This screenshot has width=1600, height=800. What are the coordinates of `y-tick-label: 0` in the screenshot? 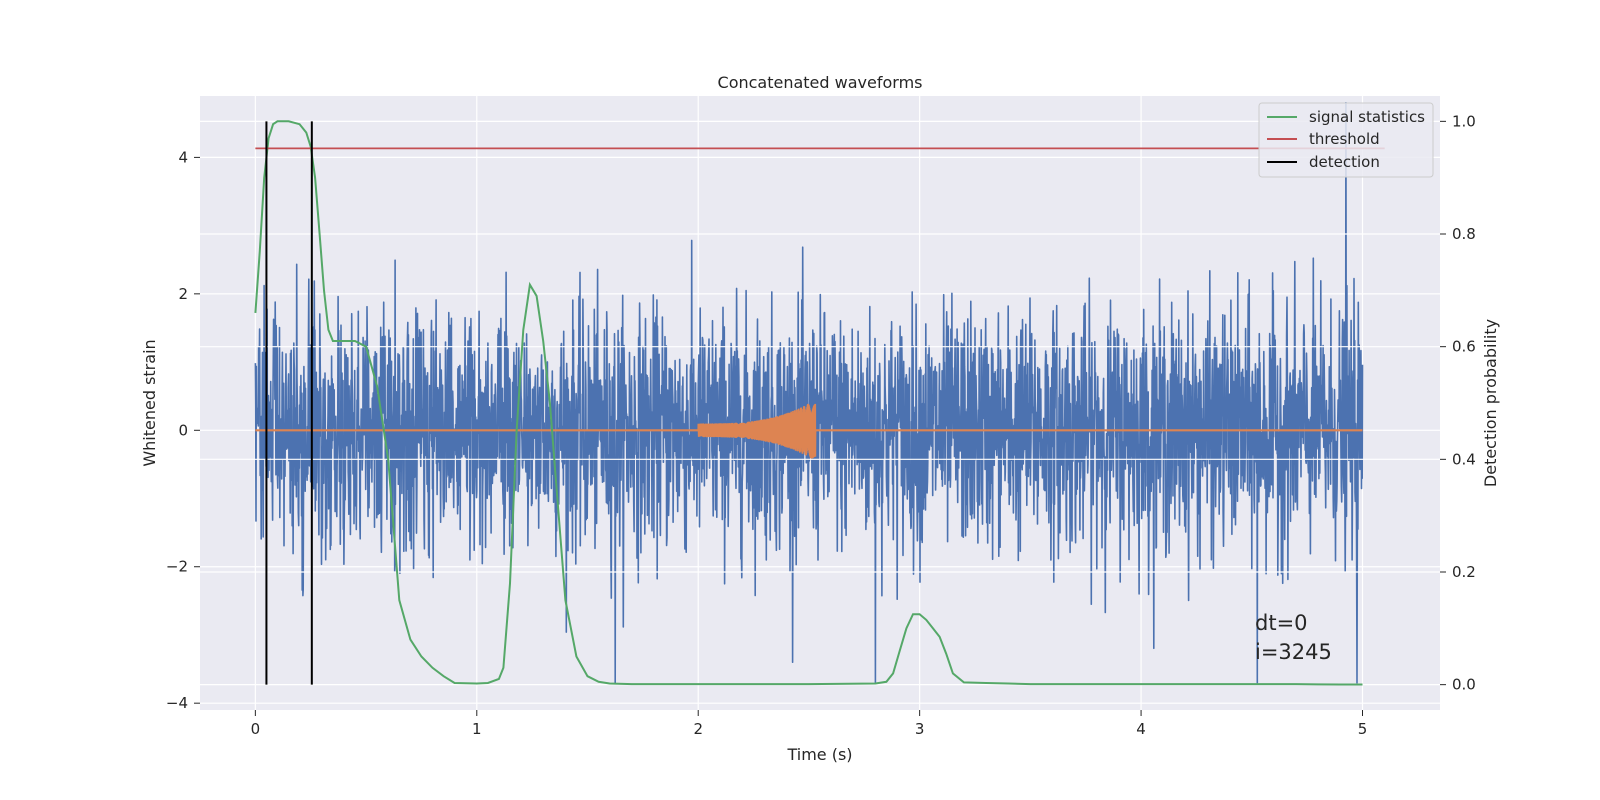 It's located at (183, 430).